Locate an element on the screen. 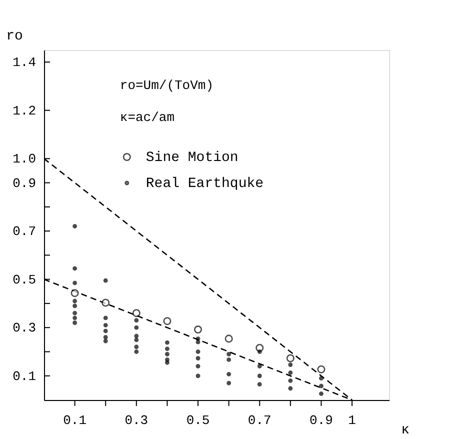 The height and width of the screenshot is (439, 462). x-tick-label: 0.5 is located at coordinates (198, 420).